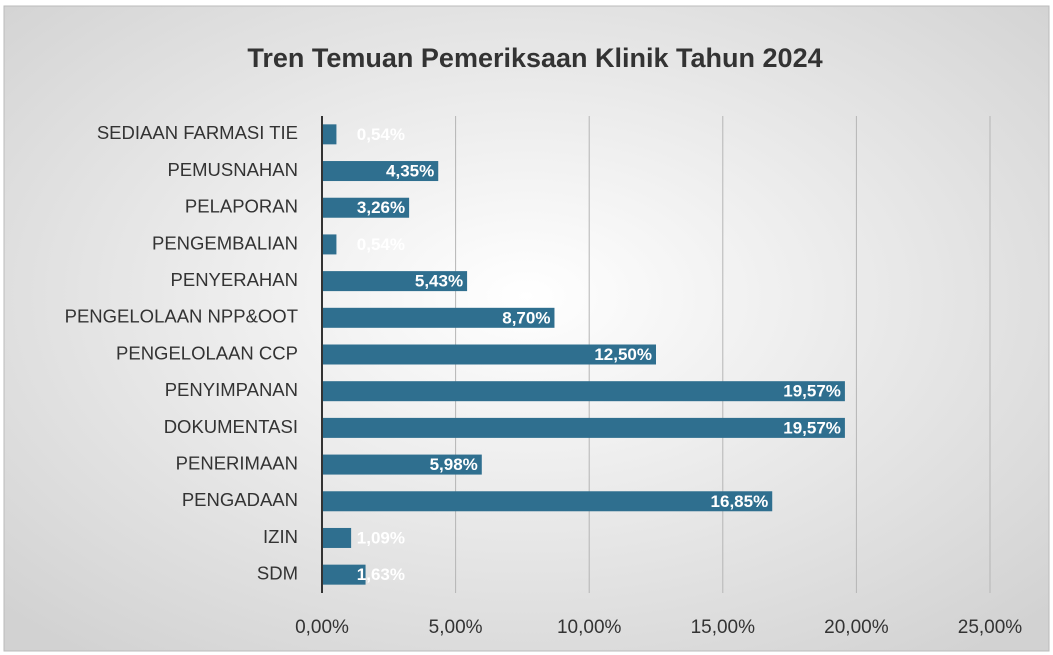  What do you see at coordinates (856, 627) in the screenshot?
I see `x-tick-label: 20,00%` at bounding box center [856, 627].